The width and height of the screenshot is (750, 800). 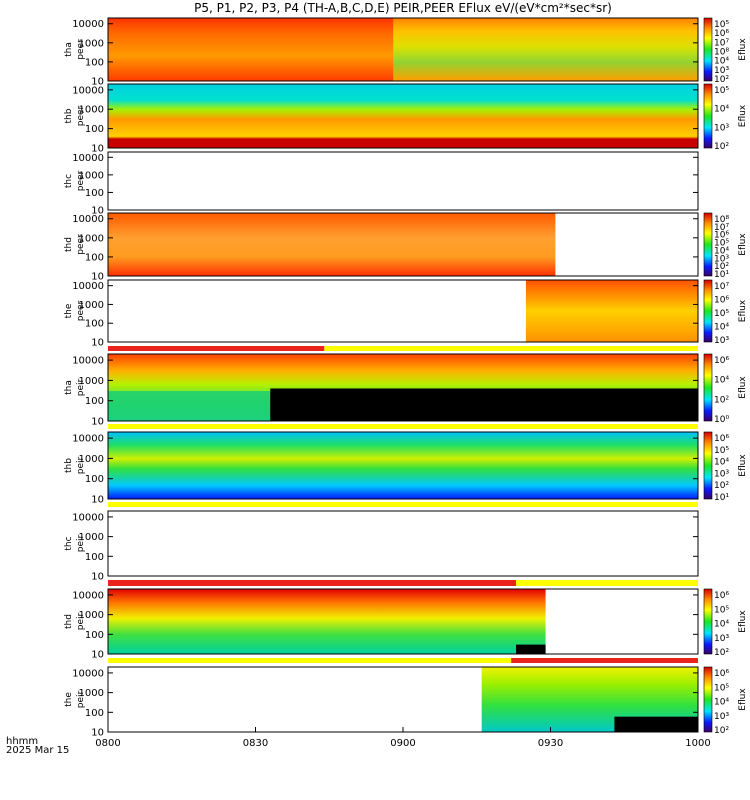 I want to click on date-label: 2025 Mar 15, so click(x=38, y=750).